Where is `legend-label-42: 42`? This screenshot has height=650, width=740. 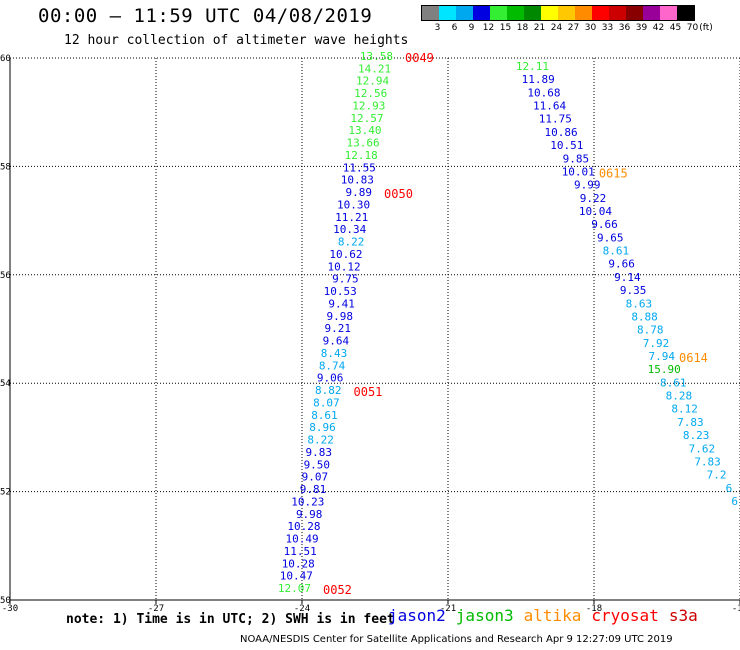 legend-label-42: 42 is located at coordinates (658, 28).